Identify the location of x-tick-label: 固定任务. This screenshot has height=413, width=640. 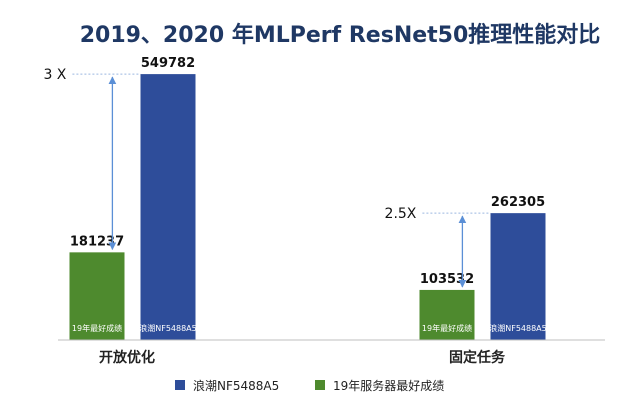
(477, 357).